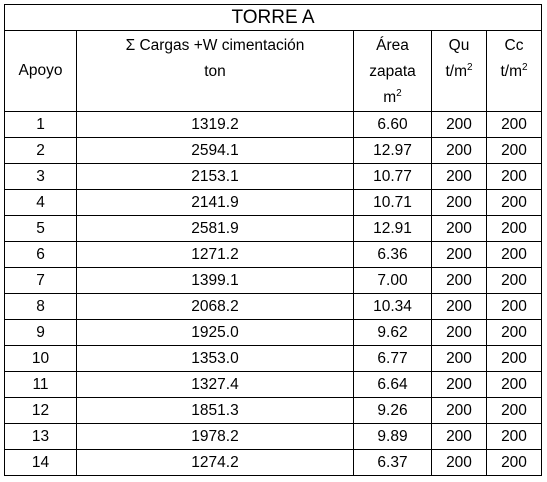 This screenshot has width=547, height=482. Describe the element at coordinates (40, 280) in the screenshot. I see `cell-apoyo: 7` at that location.